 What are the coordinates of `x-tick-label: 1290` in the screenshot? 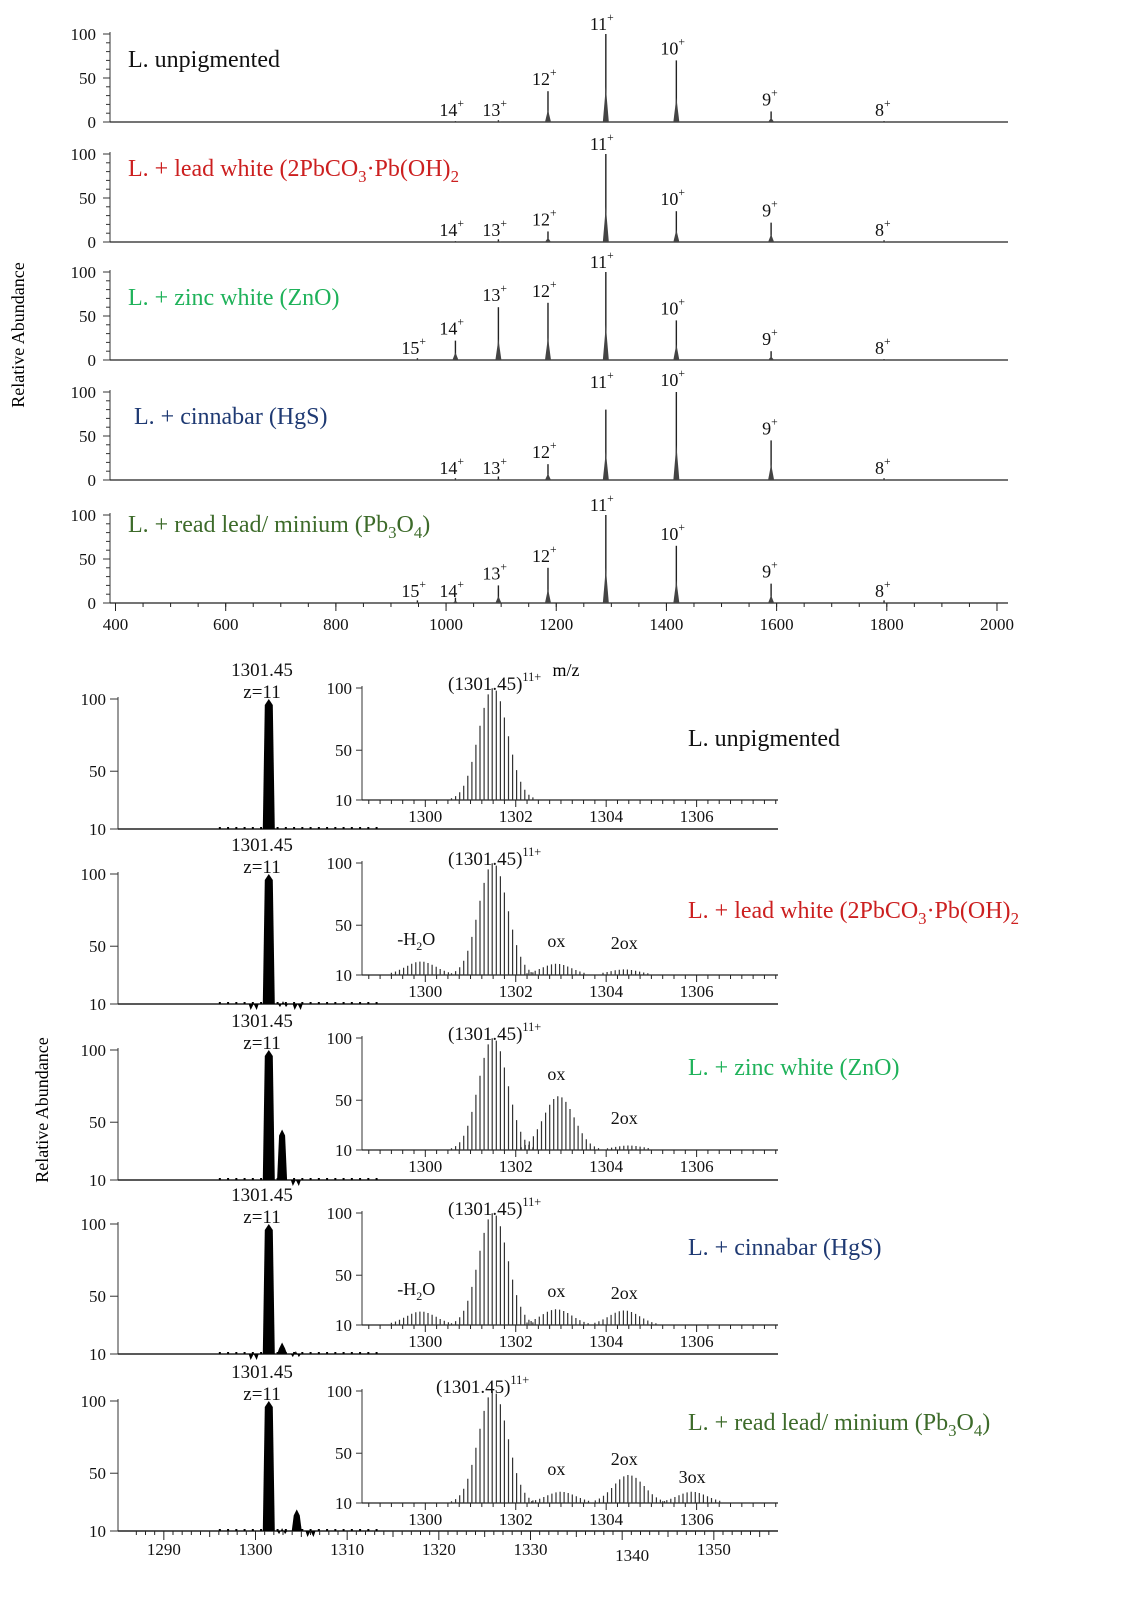 It's located at (164, 1549).